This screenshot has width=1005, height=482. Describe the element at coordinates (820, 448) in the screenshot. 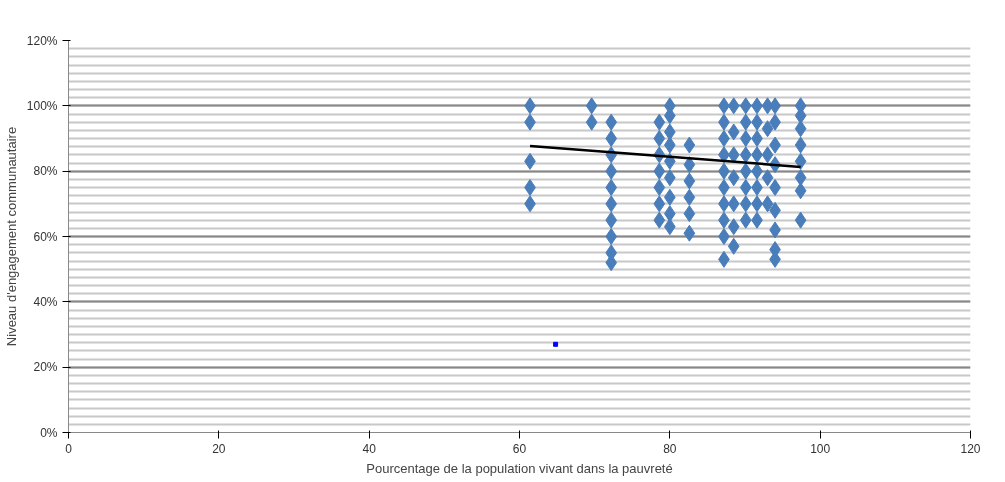

I see `x-tick-label: 100` at that location.